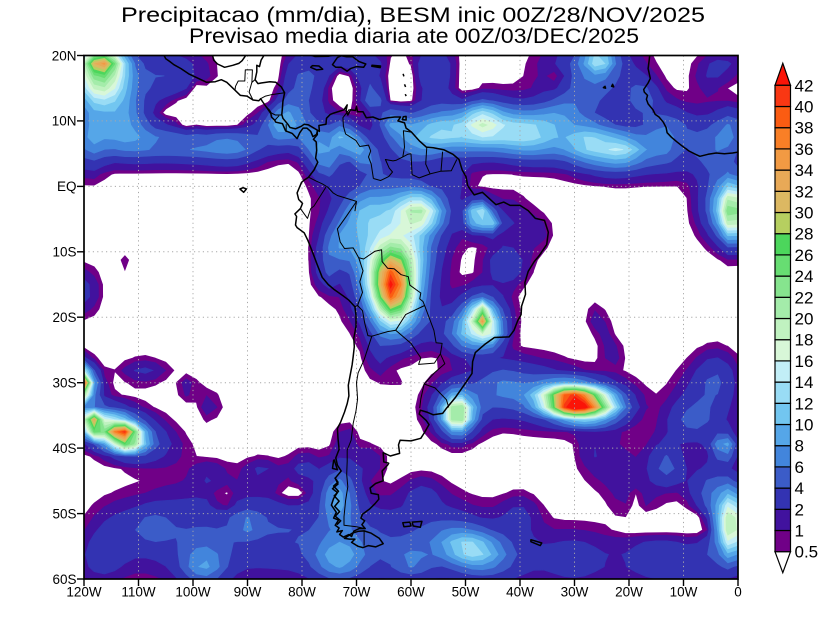 This screenshot has width=825, height=637. I want to click on svg-text: 2, so click(799, 509).